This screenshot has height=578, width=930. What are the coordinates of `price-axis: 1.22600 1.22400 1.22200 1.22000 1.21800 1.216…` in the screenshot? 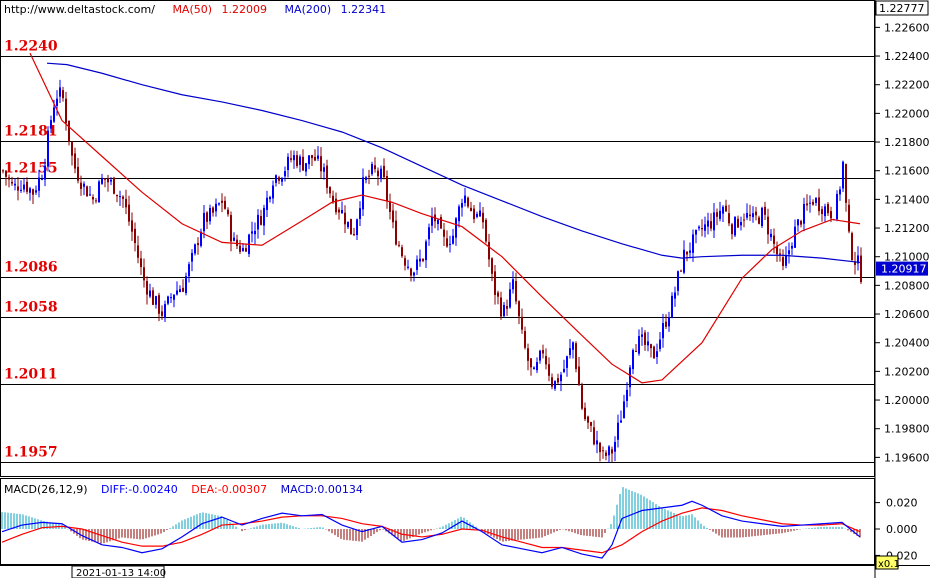 It's located at (902, 242).